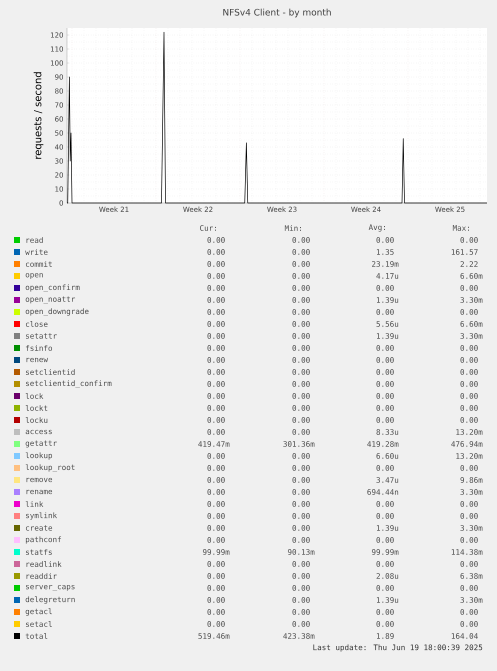 This screenshot has height=671, width=497. I want to click on chart-title: NFSv4 Client - by month, so click(277, 13).